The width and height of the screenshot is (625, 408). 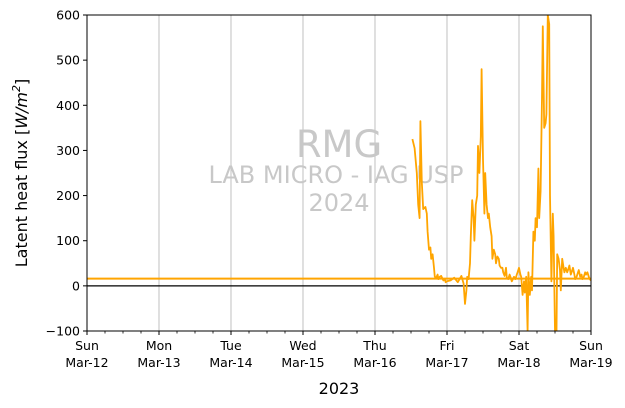 What do you see at coordinates (21, 198) in the screenshot?
I see `y-axis-title-prefix: Latent heat flux [` at bounding box center [21, 198].